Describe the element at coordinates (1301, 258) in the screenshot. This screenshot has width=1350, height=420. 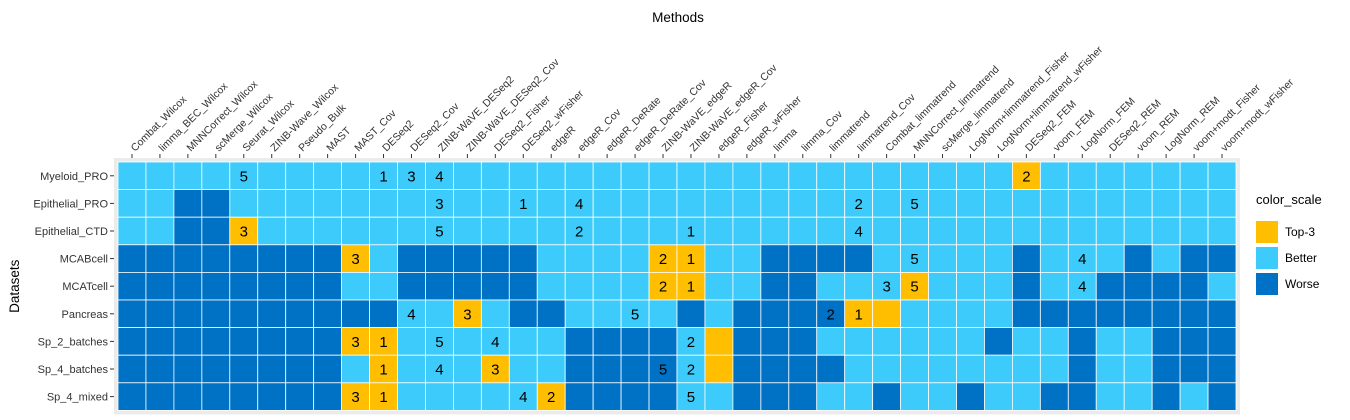
I see `legend-item-better: Better` at that location.